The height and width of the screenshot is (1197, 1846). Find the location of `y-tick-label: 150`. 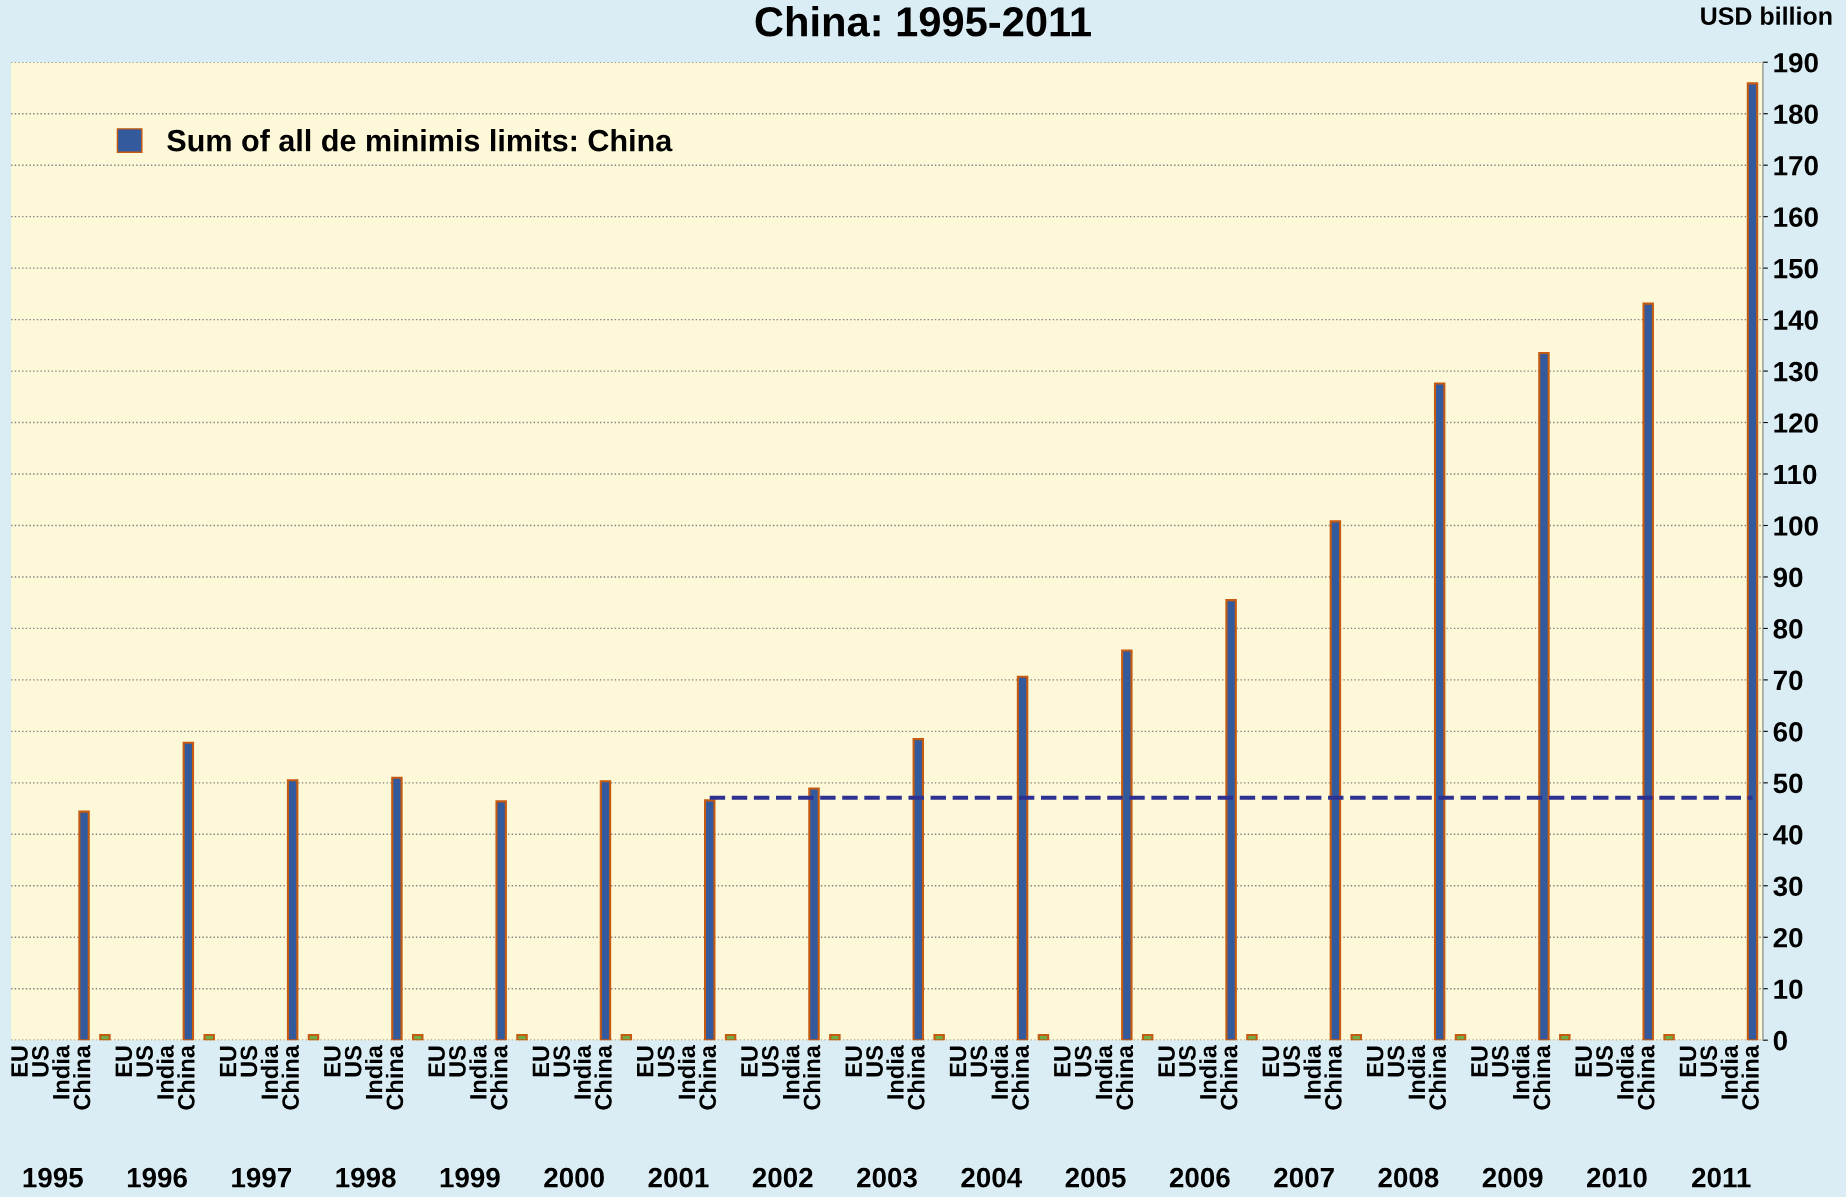

y-tick-label: 150 is located at coordinates (1796, 268).